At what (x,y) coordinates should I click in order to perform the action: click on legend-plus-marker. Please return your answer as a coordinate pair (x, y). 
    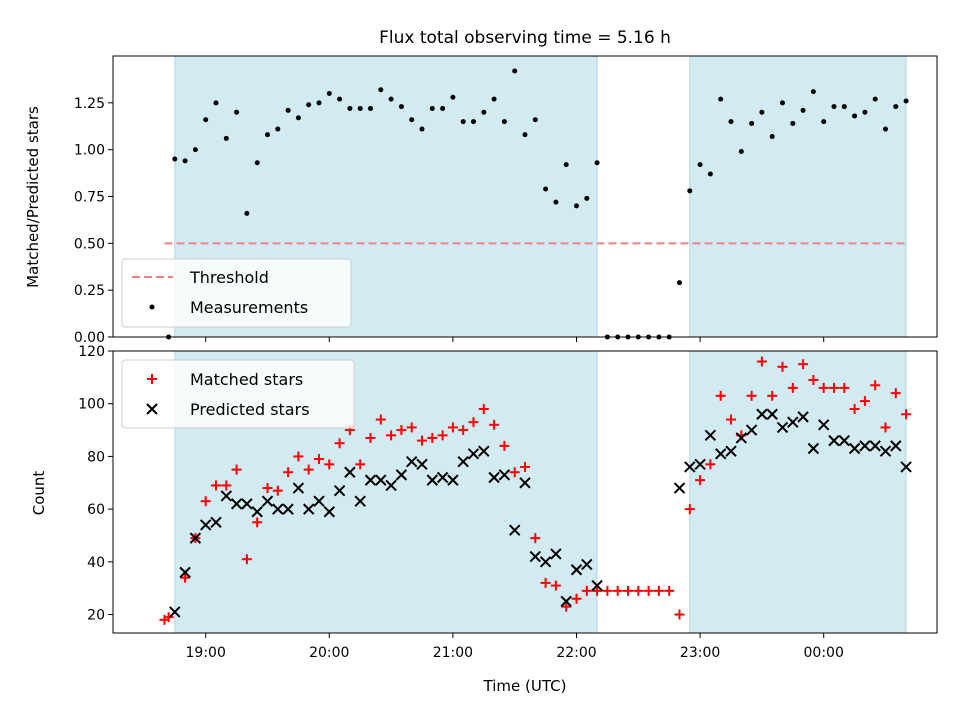
    Looking at the image, I should click on (152, 379).